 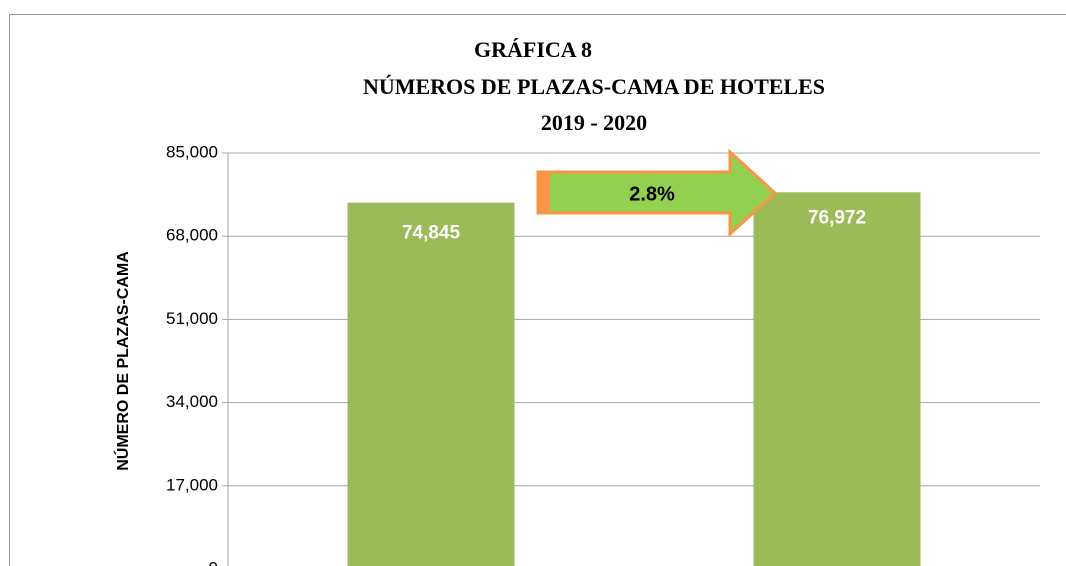 What do you see at coordinates (431, 233) in the screenshot?
I see `data-label: 74,845` at bounding box center [431, 233].